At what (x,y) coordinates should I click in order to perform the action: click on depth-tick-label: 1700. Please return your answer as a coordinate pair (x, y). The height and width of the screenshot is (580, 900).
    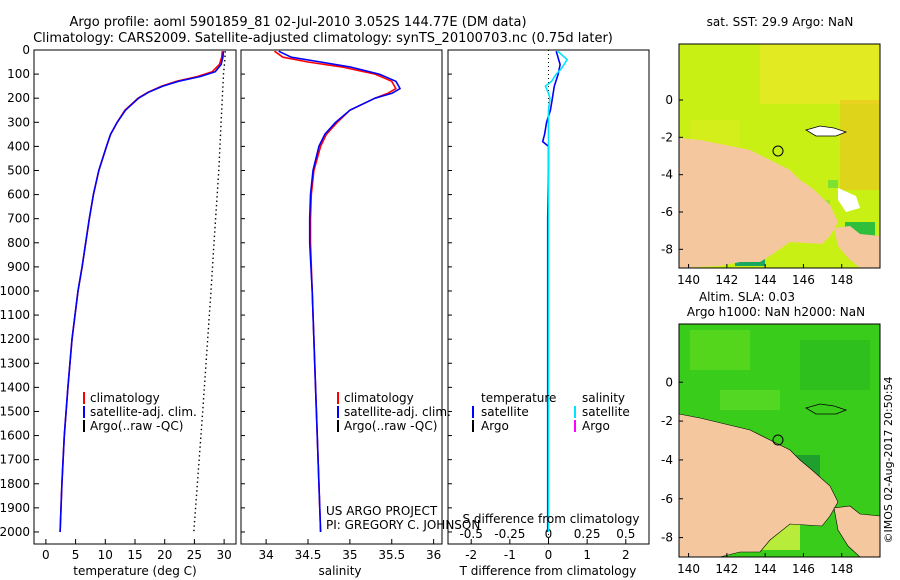
    Looking at the image, I should click on (15, 460).